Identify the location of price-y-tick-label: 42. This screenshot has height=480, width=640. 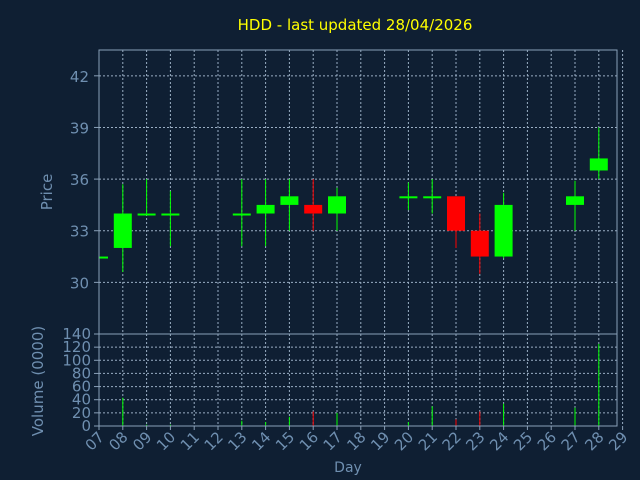
(79, 77).